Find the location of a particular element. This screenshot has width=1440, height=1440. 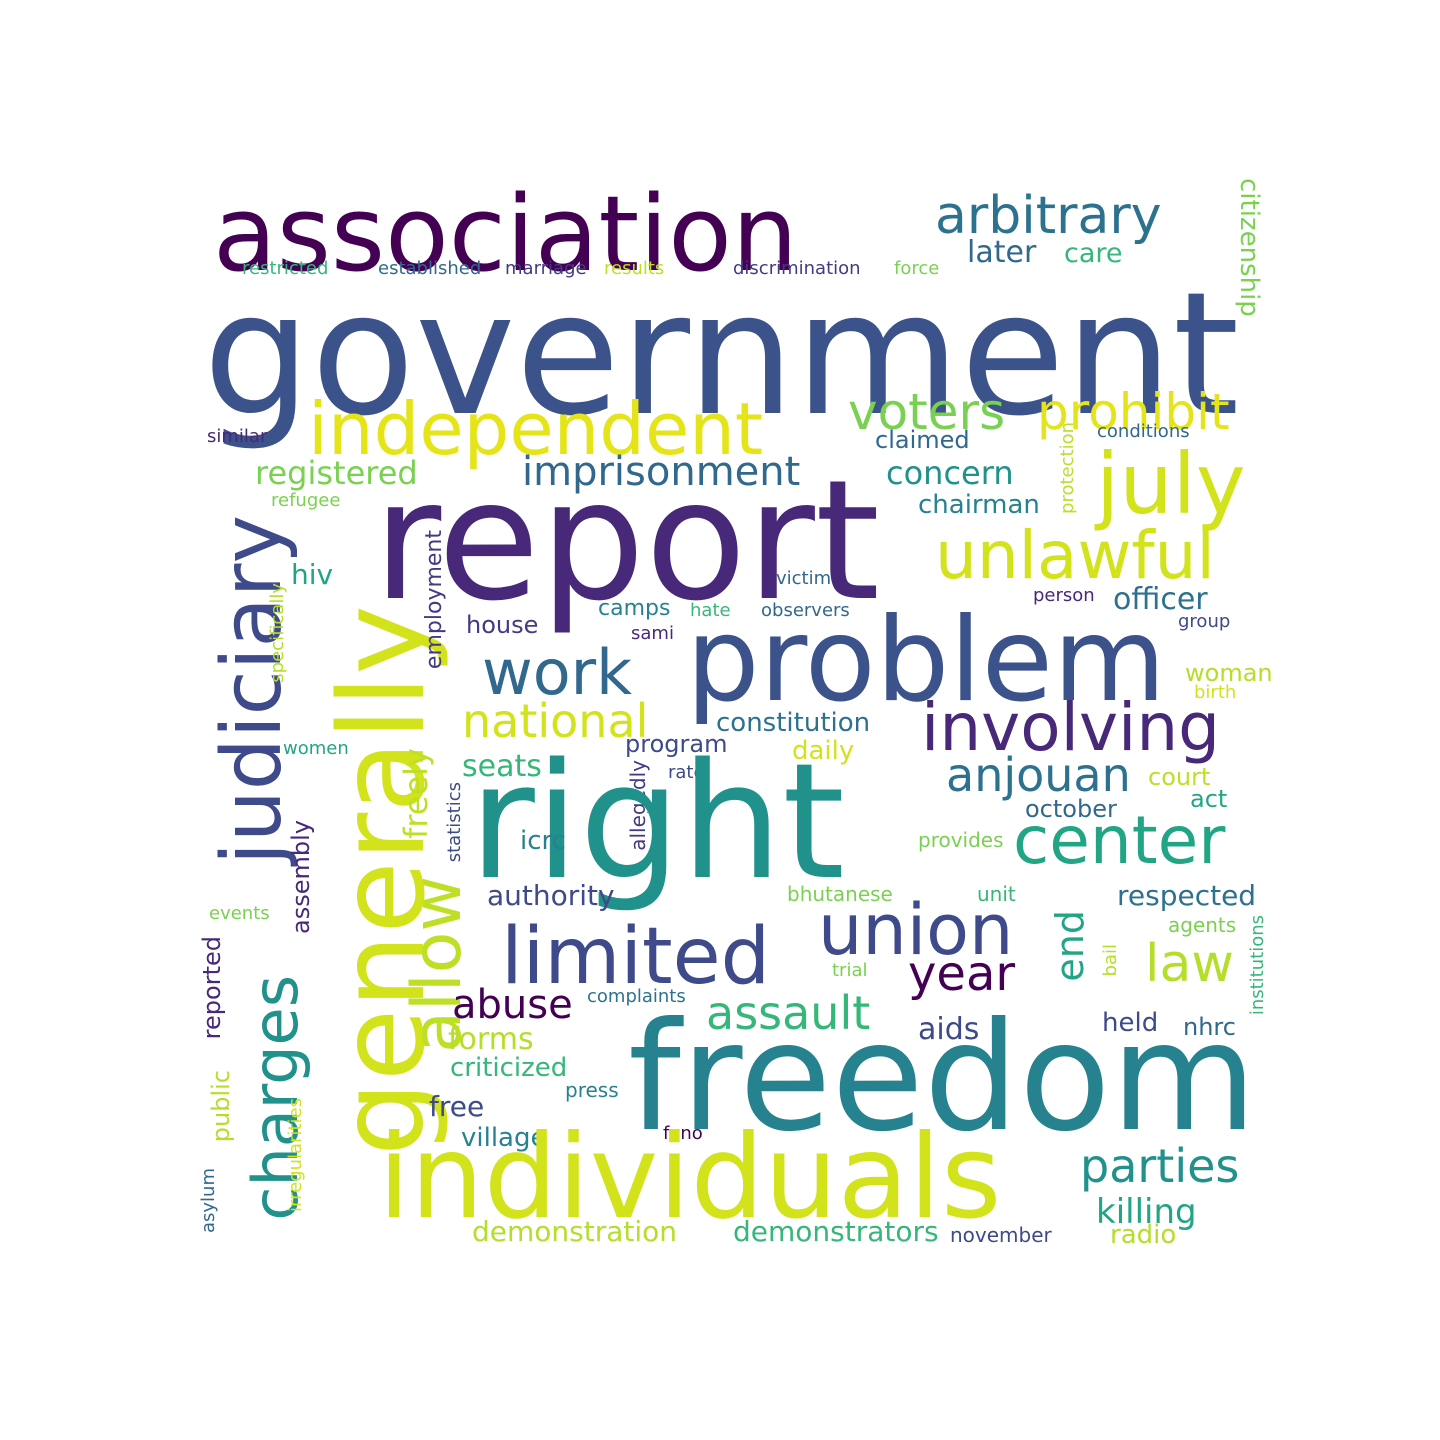

word-hate: hate is located at coordinates (710, 610).